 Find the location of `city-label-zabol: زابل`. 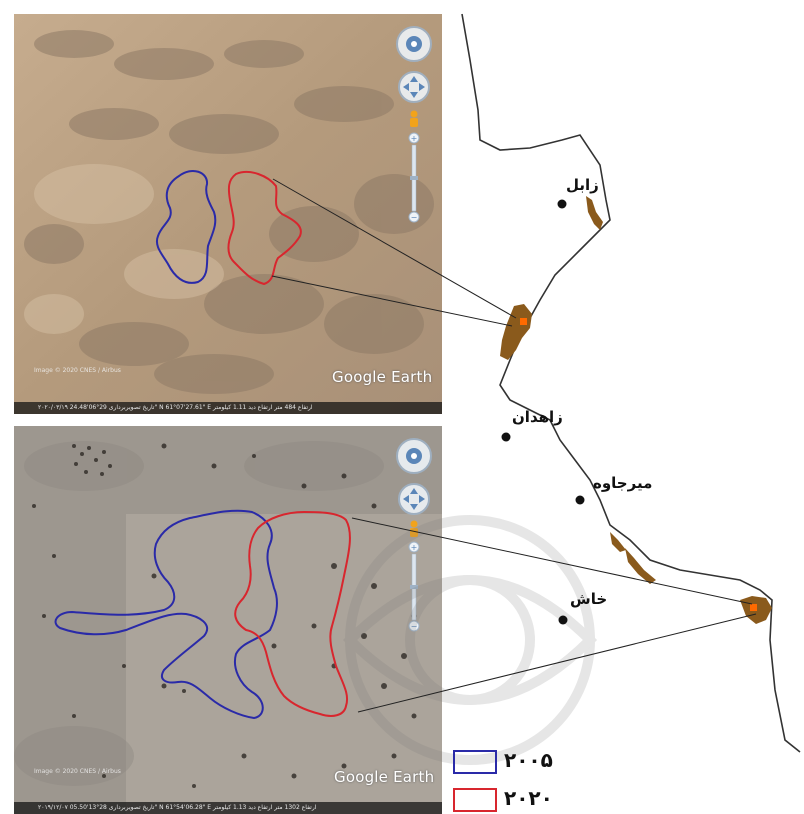

city-label-zabol: زابل is located at coordinates (582, 185).